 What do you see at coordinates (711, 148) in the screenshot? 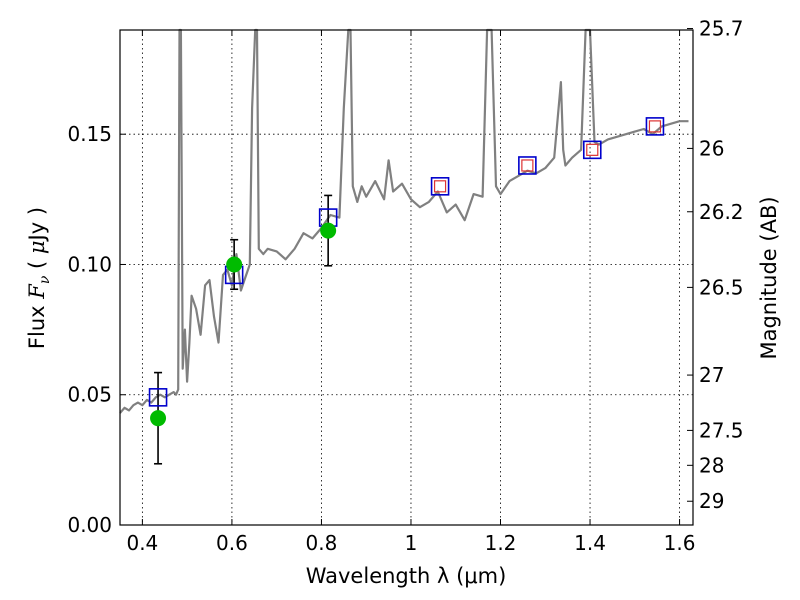
I see `y2-tick-label: 26` at bounding box center [711, 148].